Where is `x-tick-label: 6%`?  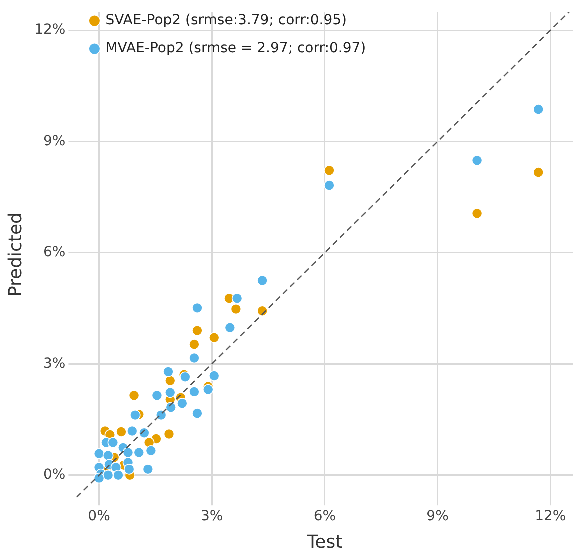 x-tick-label: 6% is located at coordinates (325, 516).